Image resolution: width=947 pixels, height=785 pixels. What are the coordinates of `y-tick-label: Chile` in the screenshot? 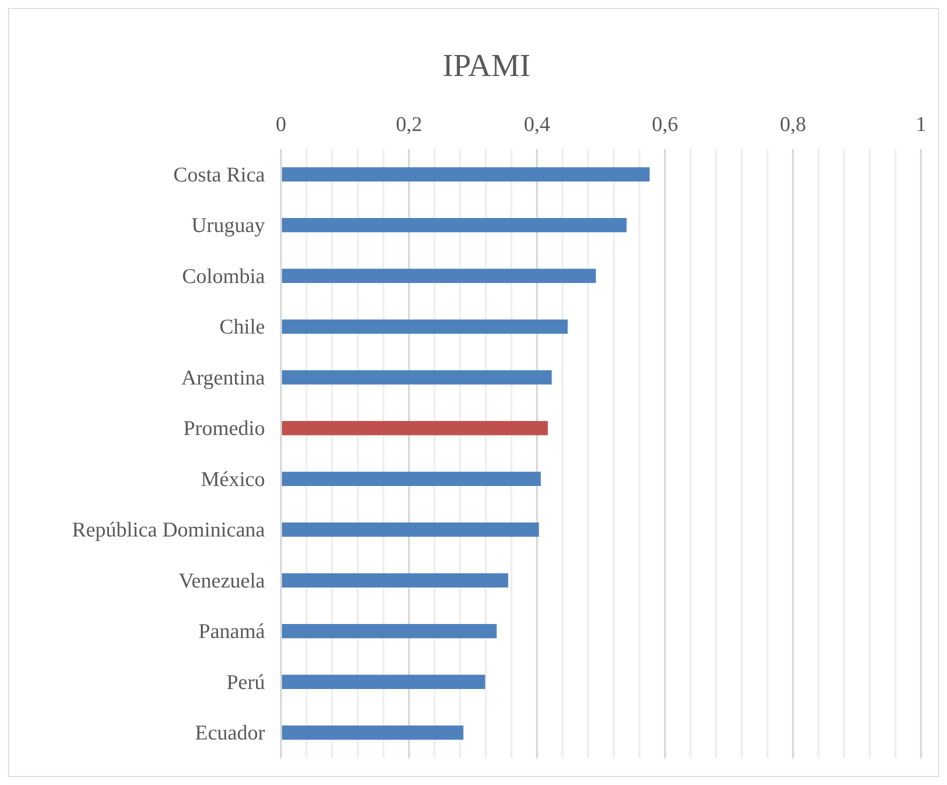 It's located at (242, 326).